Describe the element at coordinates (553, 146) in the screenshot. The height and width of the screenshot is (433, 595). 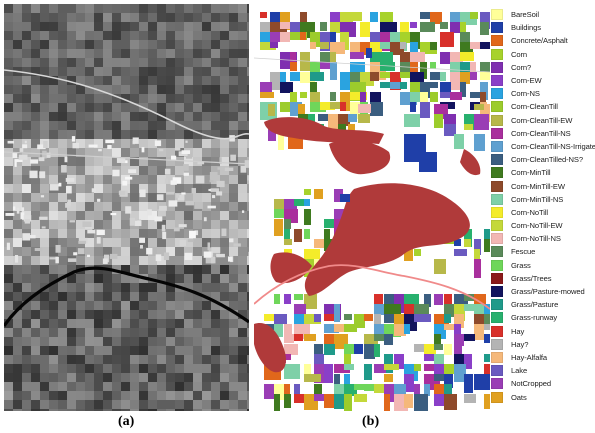
I see `legend-label: Corn-CleanTill-NS-Irrigated` at that location.